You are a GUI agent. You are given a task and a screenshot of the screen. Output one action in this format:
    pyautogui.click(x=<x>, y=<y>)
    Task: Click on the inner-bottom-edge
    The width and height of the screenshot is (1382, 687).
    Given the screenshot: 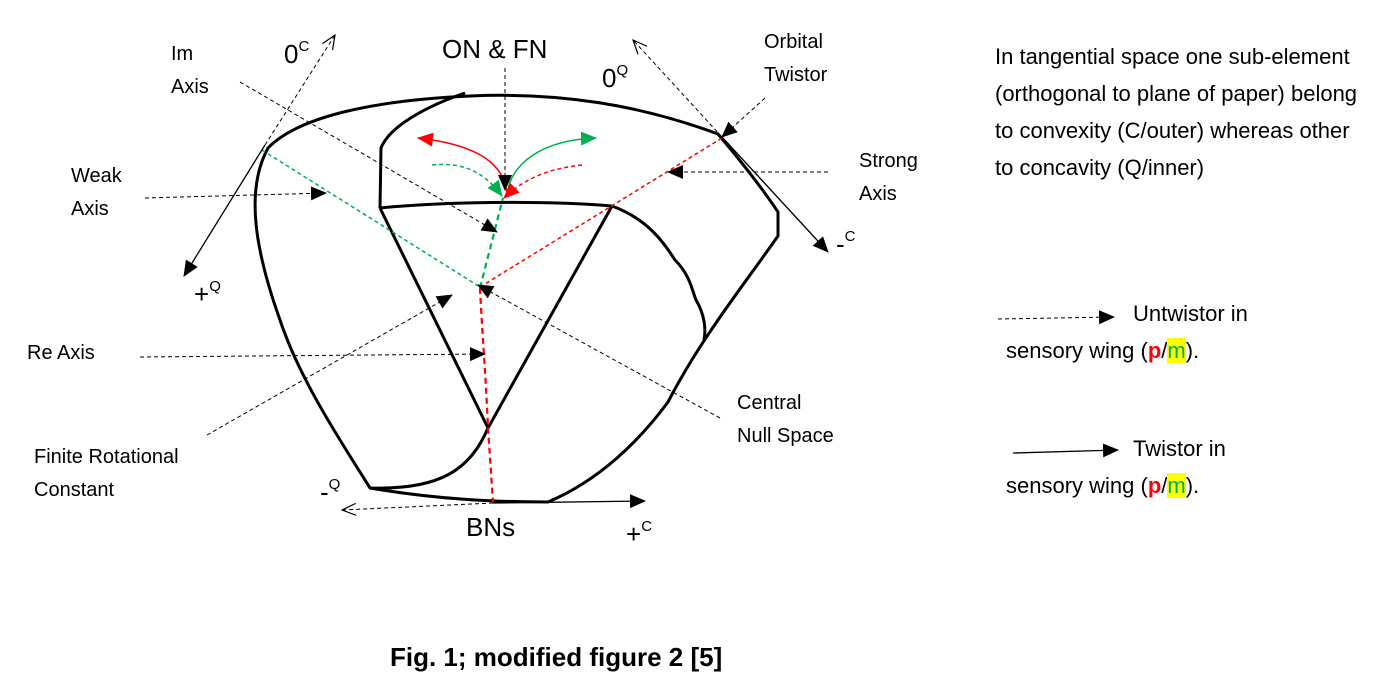 What is the action you would take?
    pyautogui.click(x=429, y=458)
    